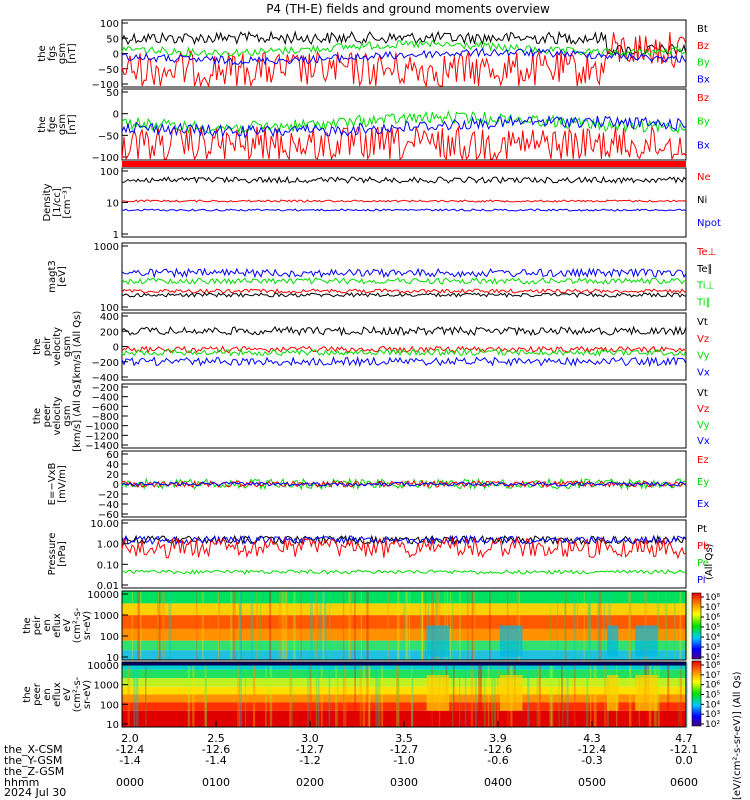 This screenshot has width=750, height=800. What do you see at coordinates (591, 760) in the screenshot?
I see `x-row-value: -0.3` at bounding box center [591, 760].